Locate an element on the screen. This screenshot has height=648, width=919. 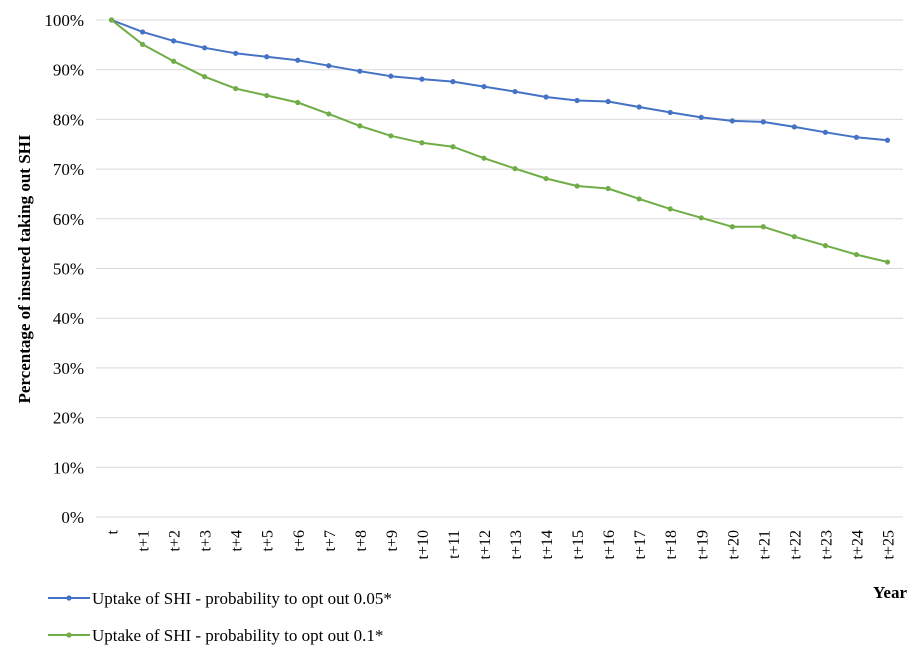
y-tick-label: 100% is located at coordinates (64, 20).